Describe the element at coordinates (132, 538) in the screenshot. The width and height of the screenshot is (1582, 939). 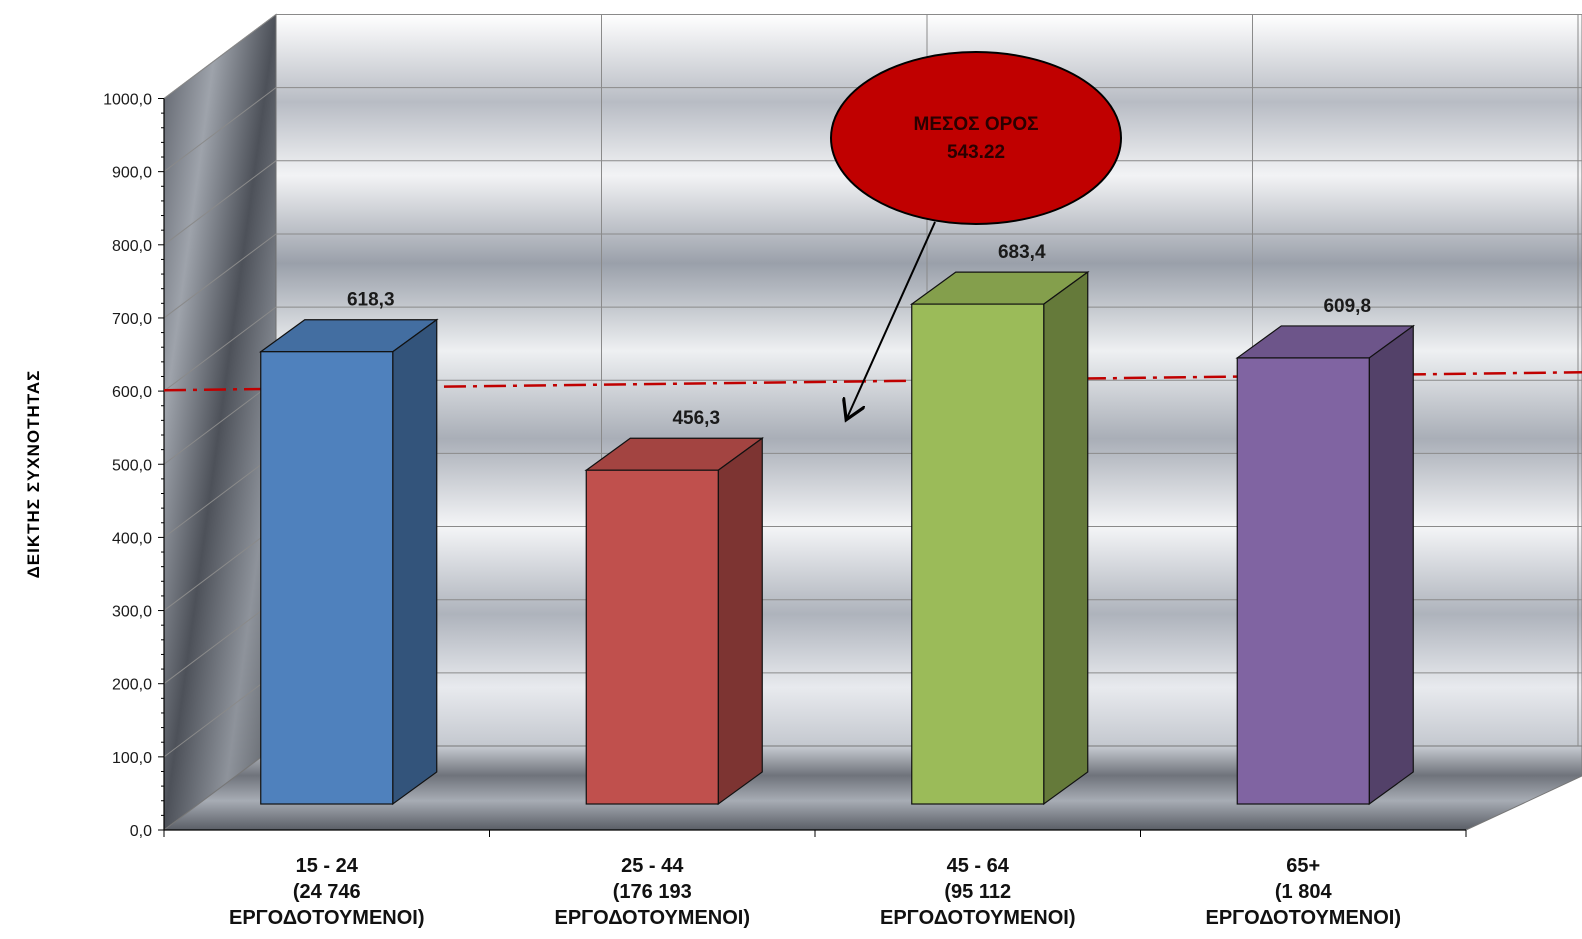
I see `y-tick-label: 400,0` at that location.